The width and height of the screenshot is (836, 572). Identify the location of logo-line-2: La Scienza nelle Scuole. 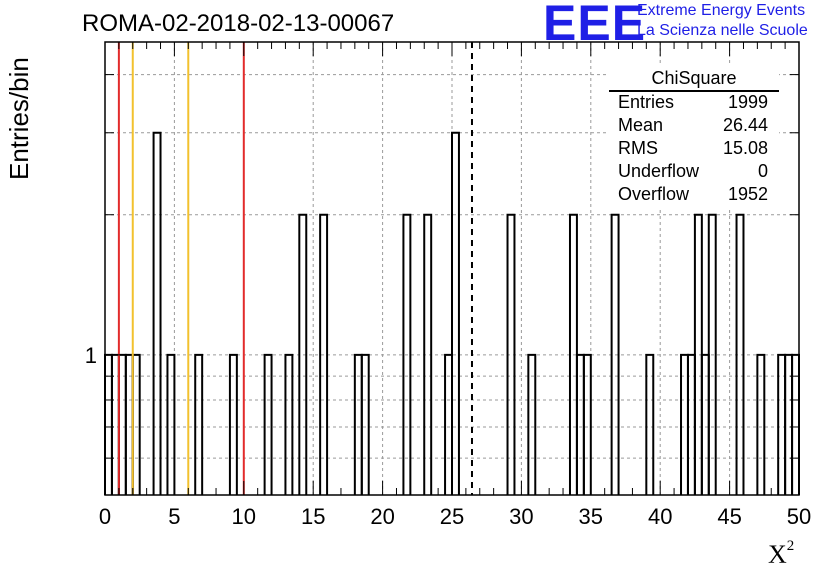
(722, 30).